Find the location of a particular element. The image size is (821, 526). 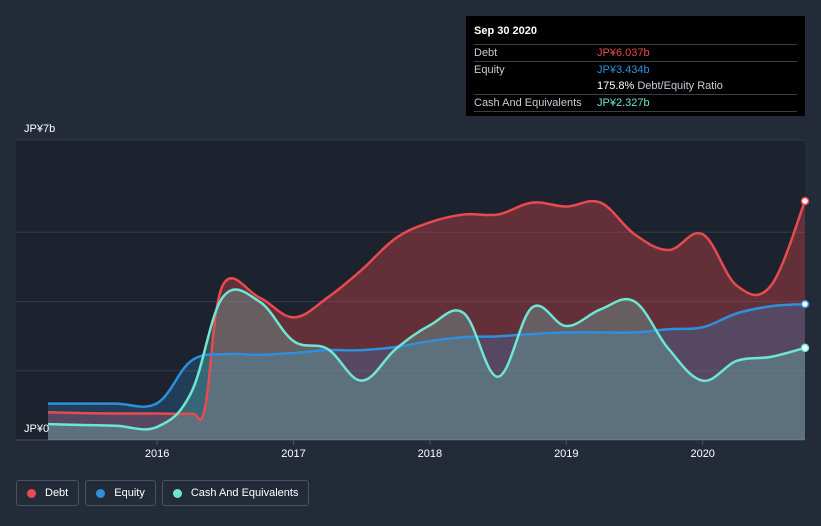

equity-dot-icon is located at coordinates (101, 493).